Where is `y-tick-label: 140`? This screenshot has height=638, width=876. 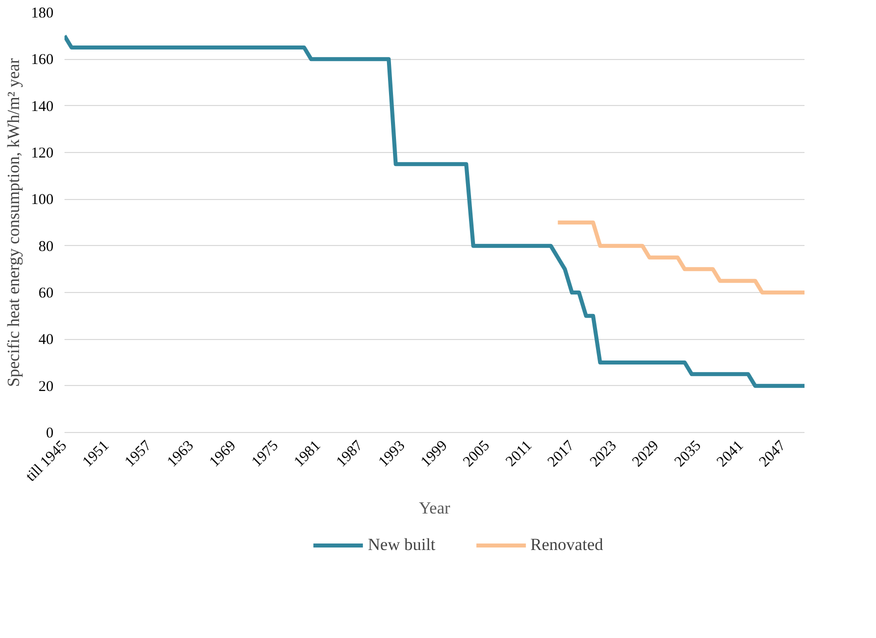
y-tick-label: 140 is located at coordinates (42, 106).